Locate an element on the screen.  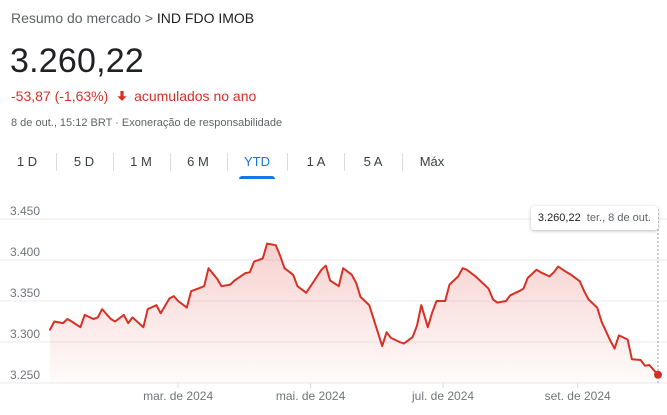
tab-max: Máx is located at coordinates (432, 161).